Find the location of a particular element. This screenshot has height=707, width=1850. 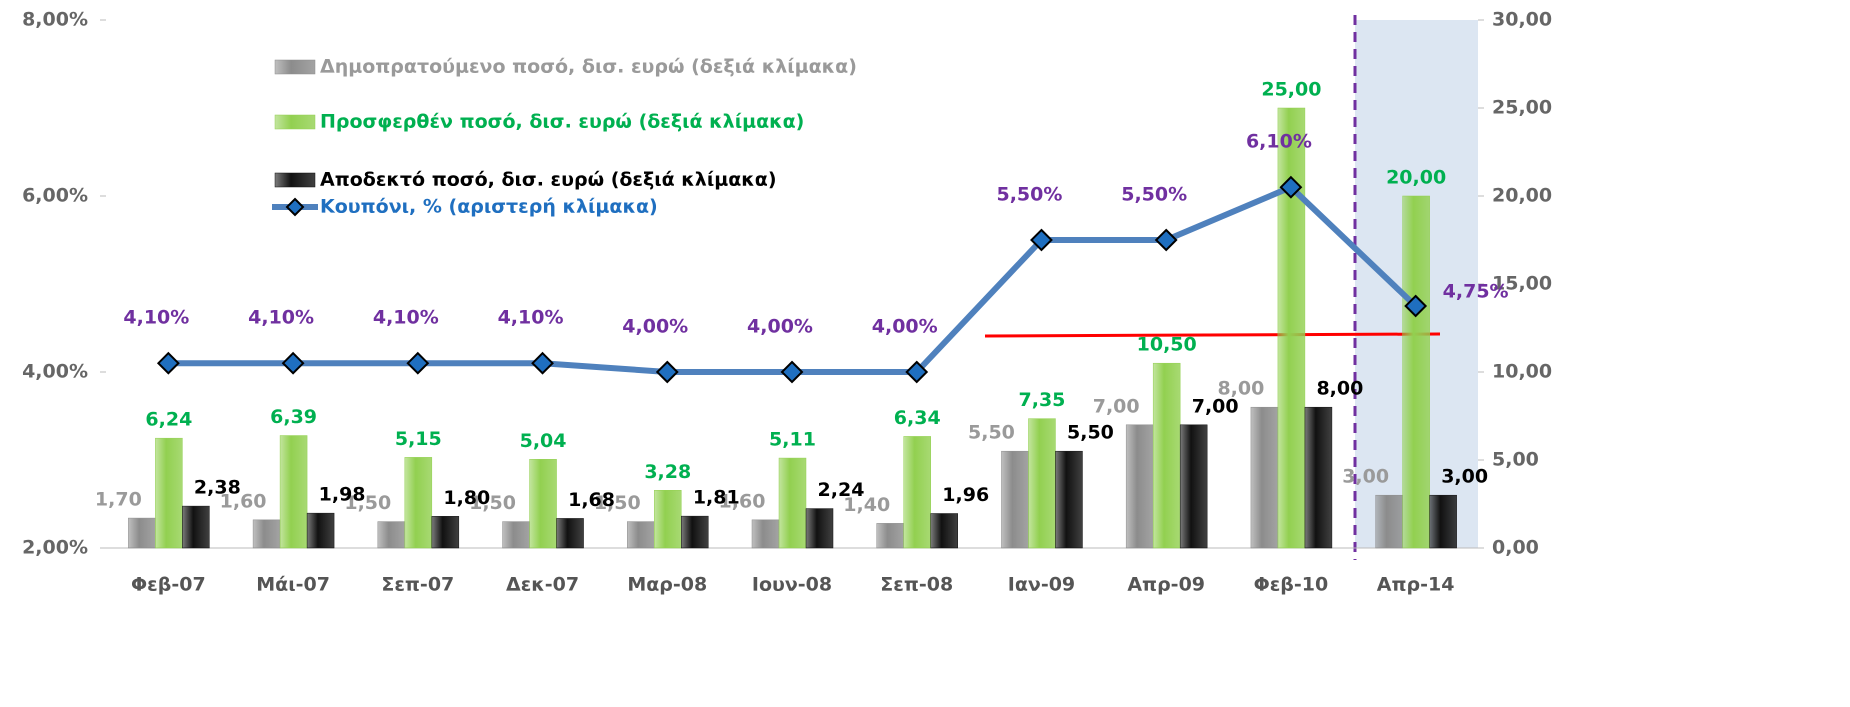

value-label: 1,60 is located at coordinates (742, 501).